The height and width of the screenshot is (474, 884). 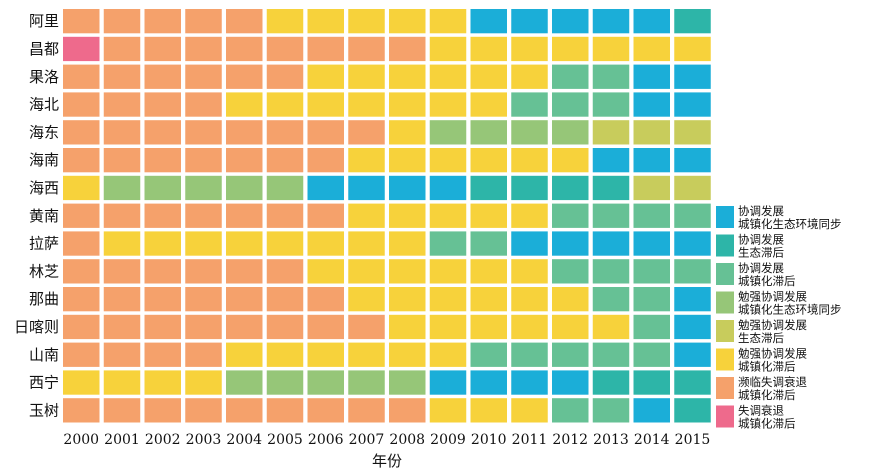 I want to click on x-tick-label: 2015, so click(x=693, y=440).